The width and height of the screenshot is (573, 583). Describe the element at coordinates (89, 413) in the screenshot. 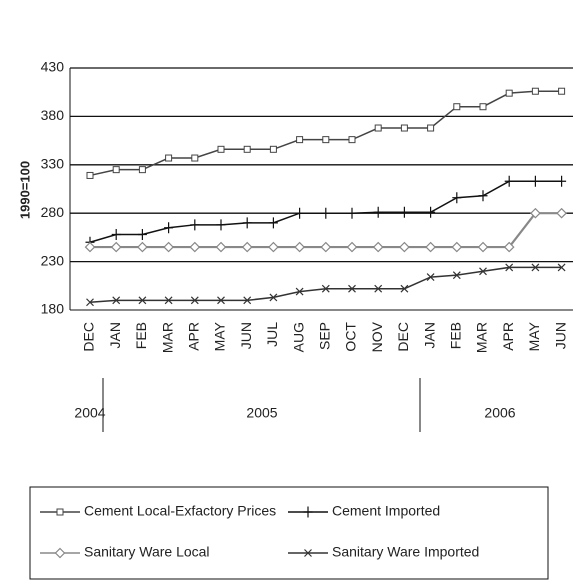

I see `year-label: 2004` at that location.